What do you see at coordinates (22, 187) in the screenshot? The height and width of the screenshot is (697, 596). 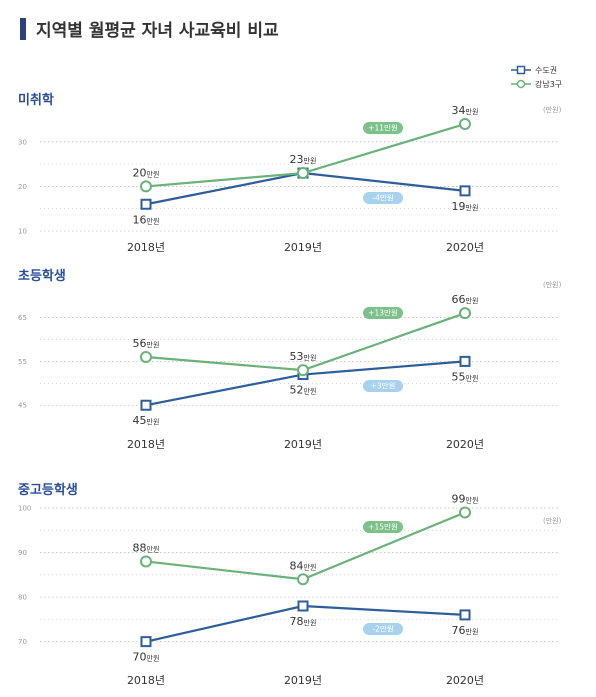 I see `y-tick-label: 20` at bounding box center [22, 187].